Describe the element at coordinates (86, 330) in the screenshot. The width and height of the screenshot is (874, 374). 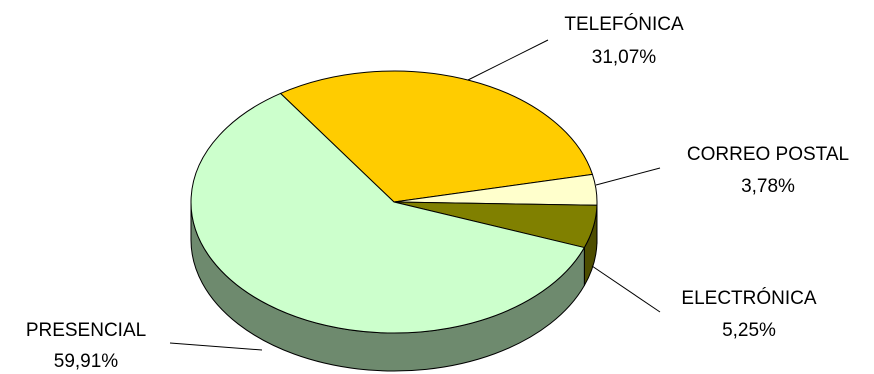
I see `slice-label-presencial: PRESENCIAL` at that location.